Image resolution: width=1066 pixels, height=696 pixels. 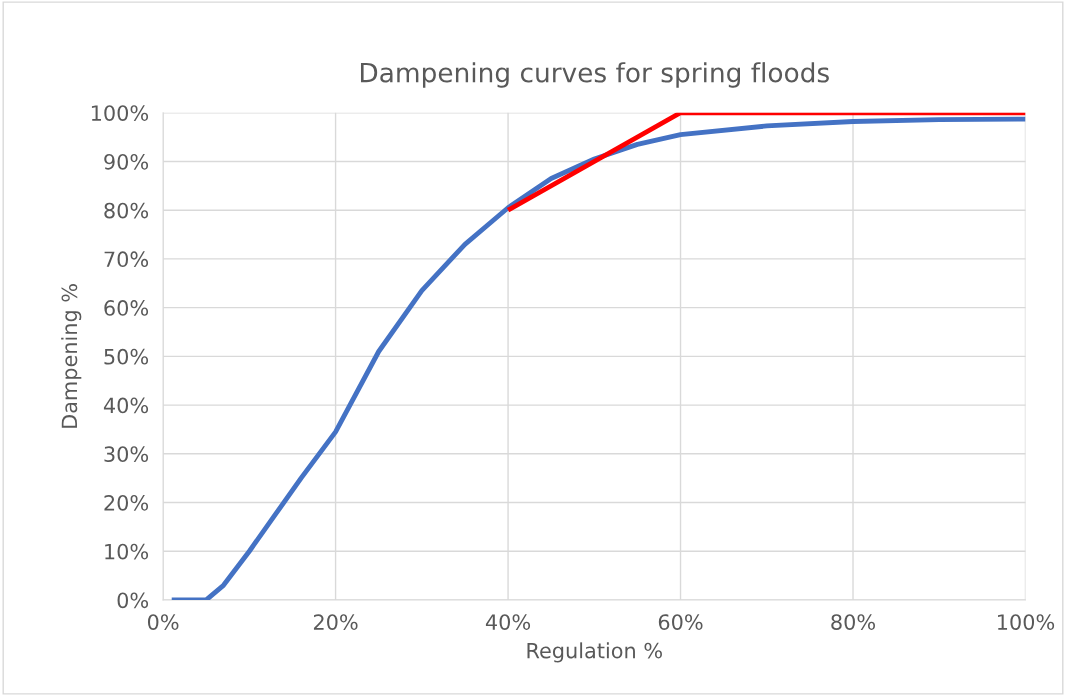 What do you see at coordinates (126, 502) in the screenshot?
I see `y-tick-label: 20%` at bounding box center [126, 502].